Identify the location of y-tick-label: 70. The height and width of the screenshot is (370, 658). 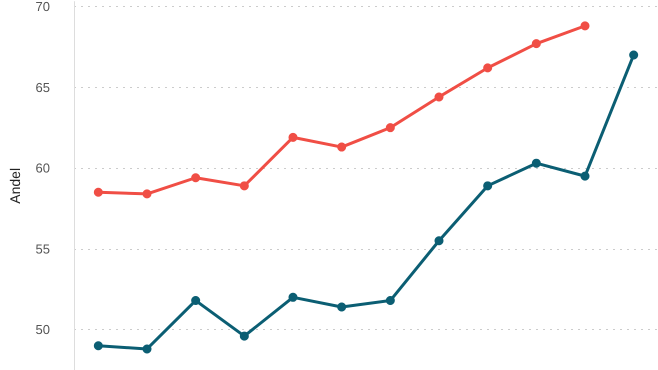
(43, 7).